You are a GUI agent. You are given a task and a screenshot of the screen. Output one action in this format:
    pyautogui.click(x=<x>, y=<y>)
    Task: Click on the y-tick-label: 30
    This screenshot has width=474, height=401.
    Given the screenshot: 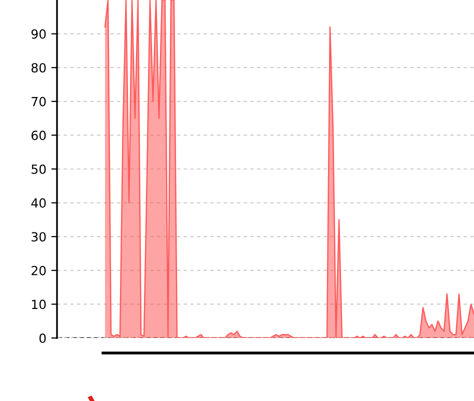 What is the action you would take?
    pyautogui.click(x=39, y=237)
    